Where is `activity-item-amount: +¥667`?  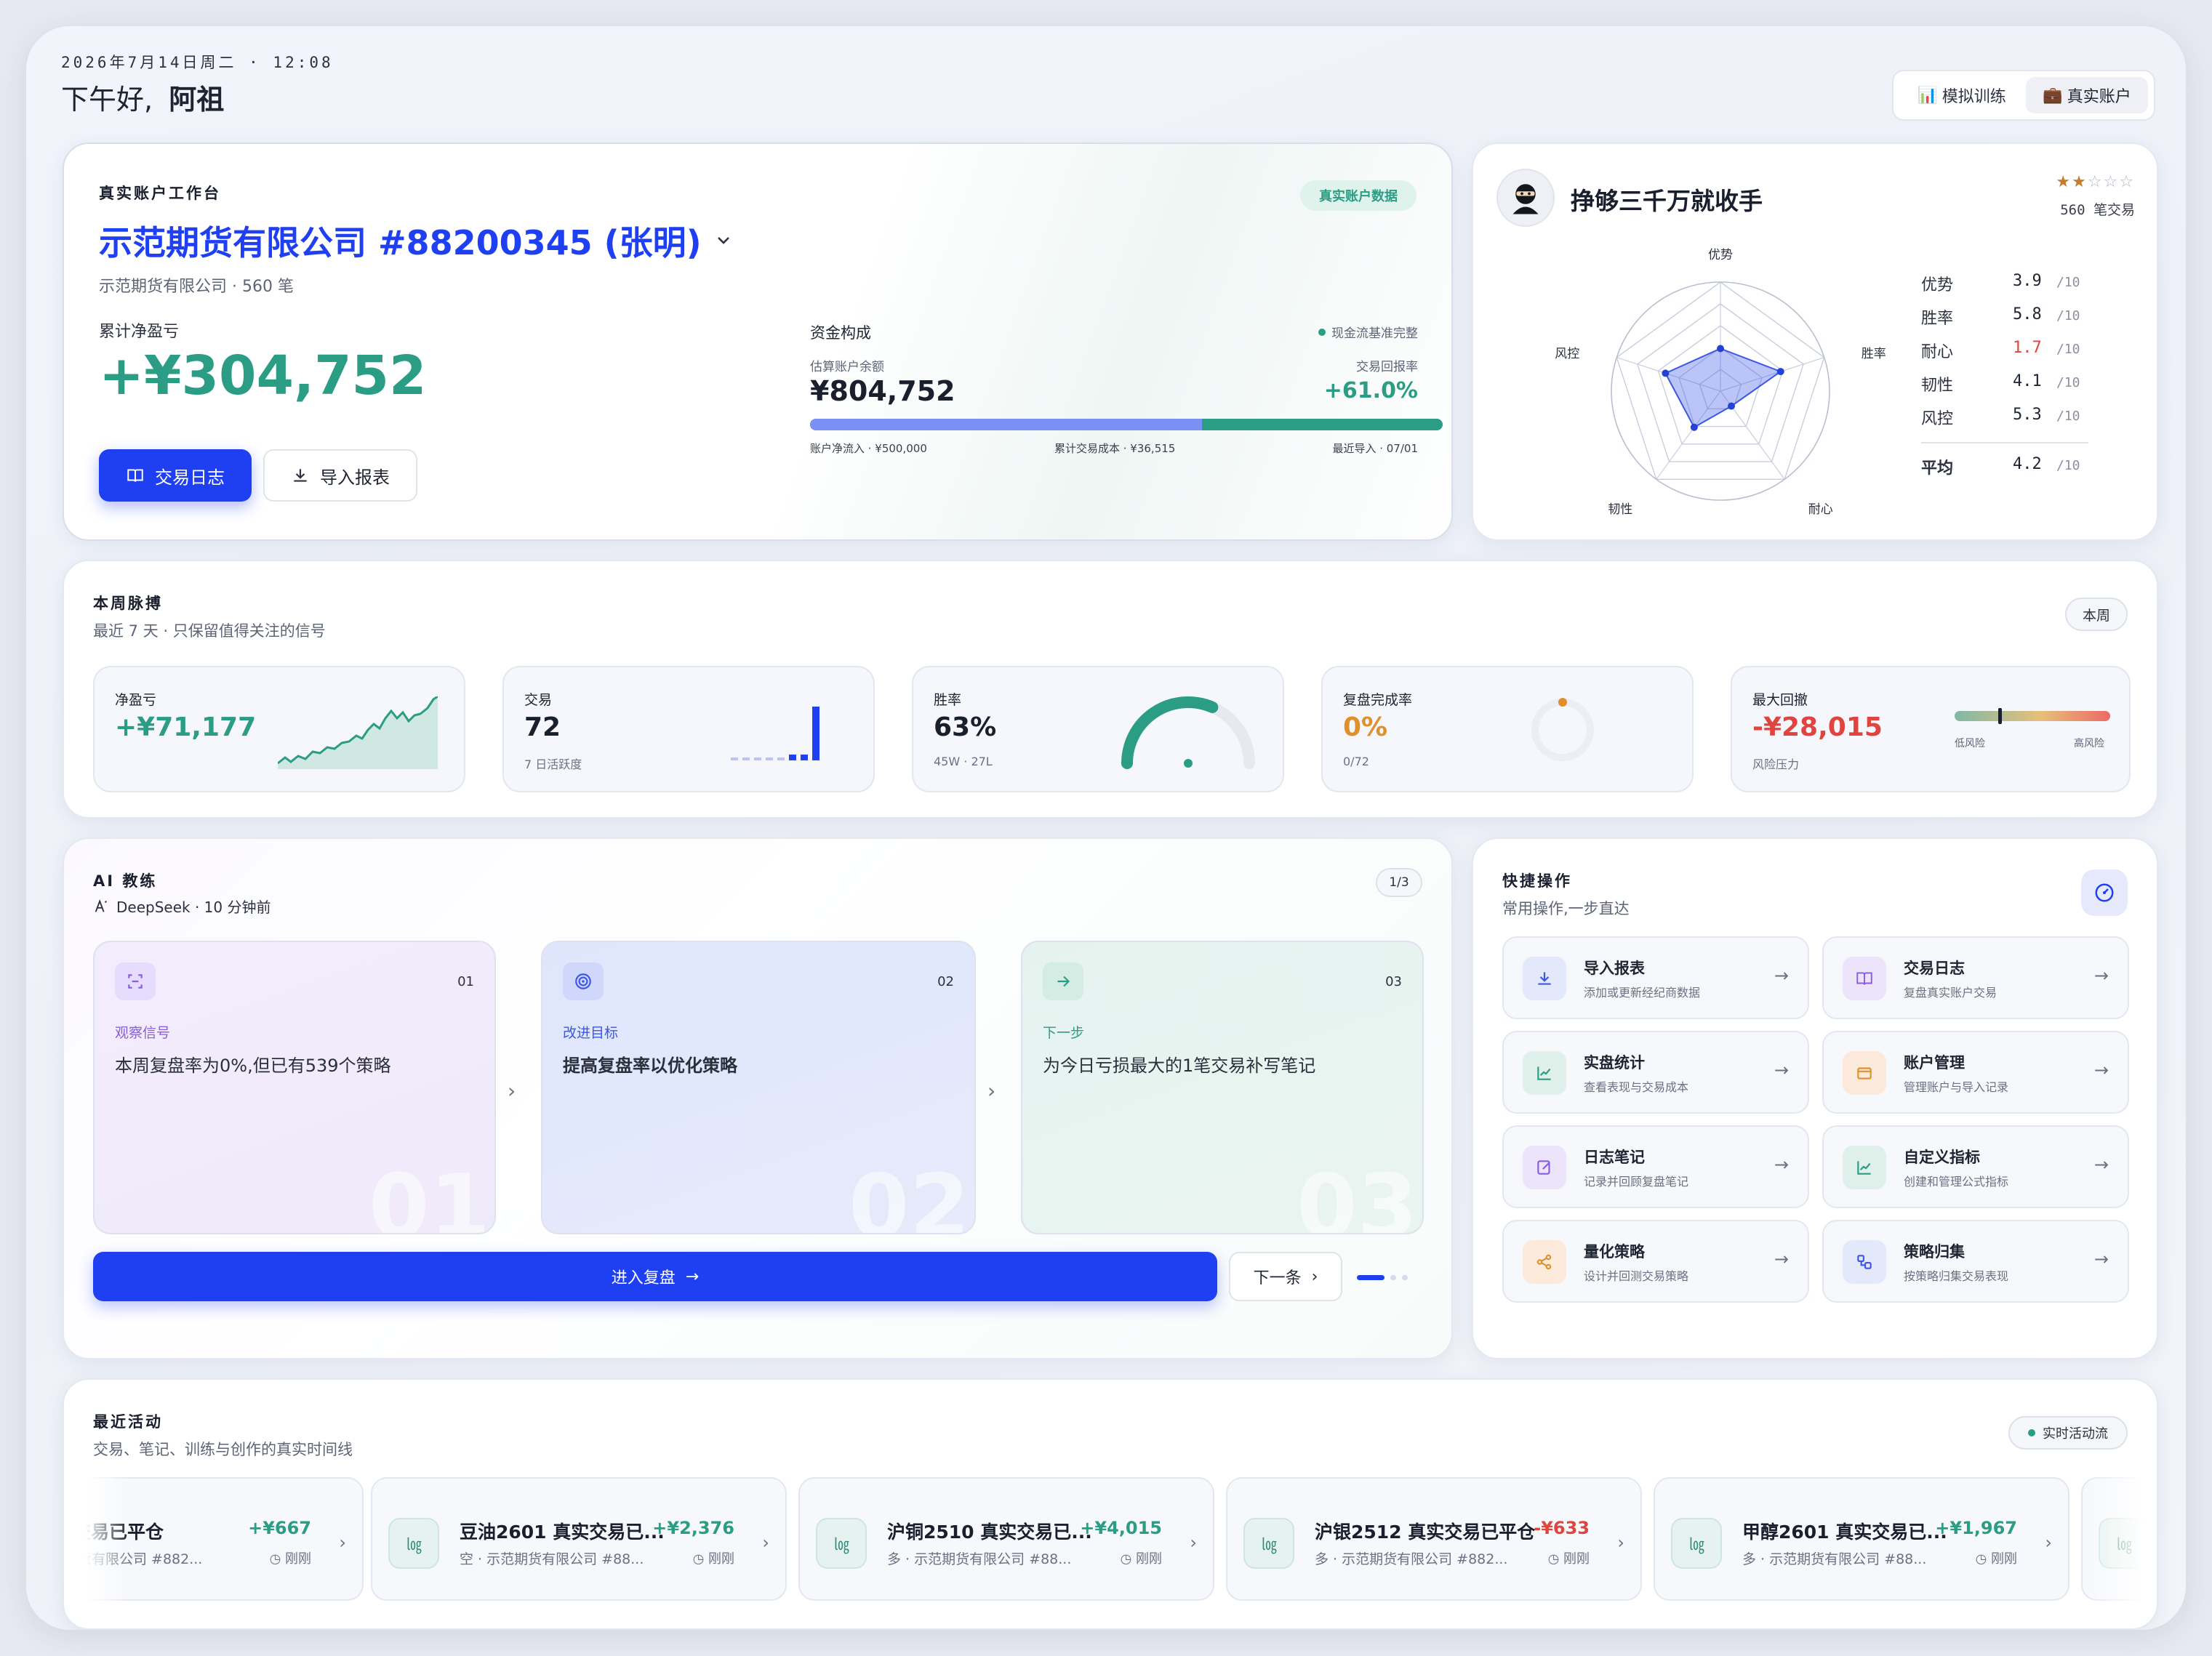 activity-item-amount: +¥667 is located at coordinates (279, 1528).